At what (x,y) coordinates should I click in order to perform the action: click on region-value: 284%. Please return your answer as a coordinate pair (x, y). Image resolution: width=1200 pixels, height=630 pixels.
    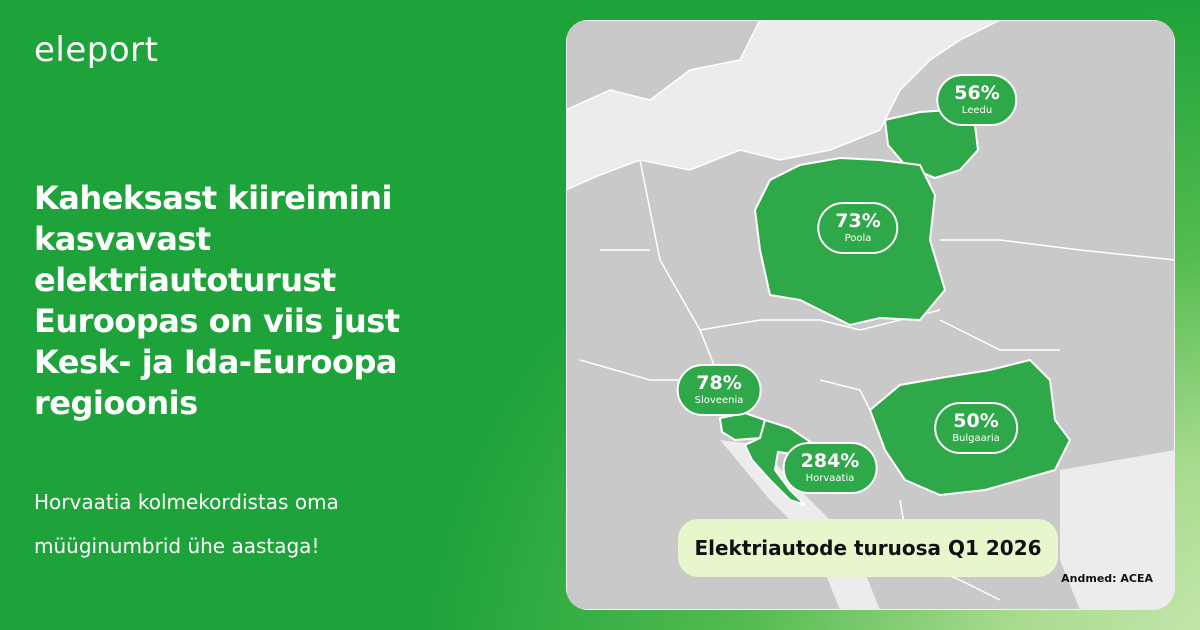
    Looking at the image, I should click on (830, 461).